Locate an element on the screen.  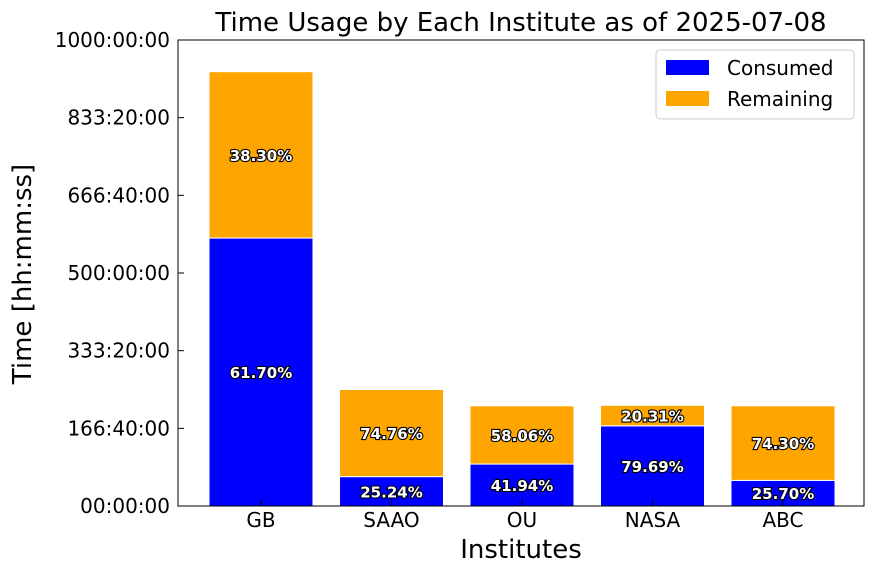
legend: Consumed Remaining is located at coordinates (755, 84).